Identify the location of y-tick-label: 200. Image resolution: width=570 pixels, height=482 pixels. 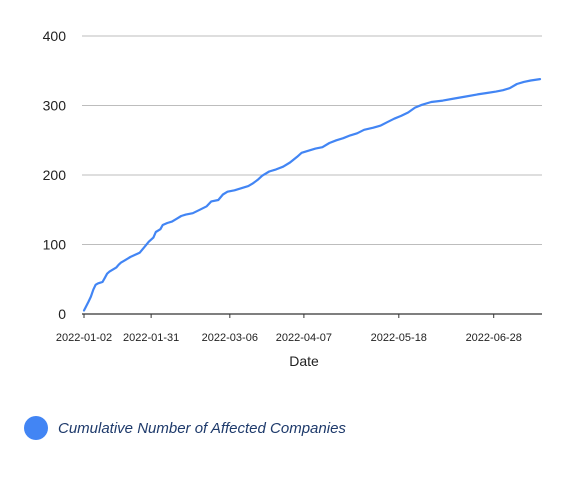
(55, 175).